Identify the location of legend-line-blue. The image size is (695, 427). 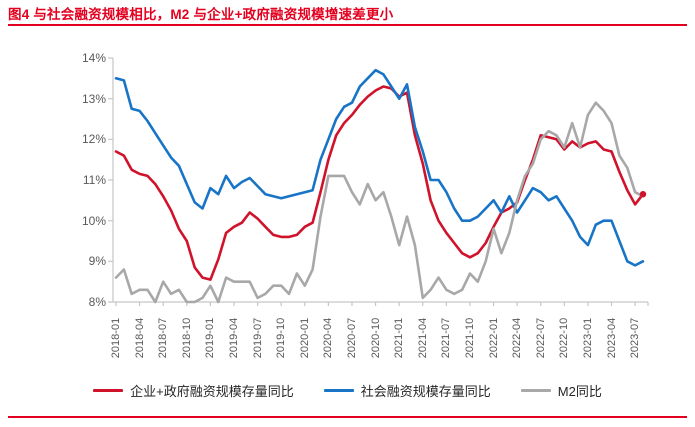
(338, 390).